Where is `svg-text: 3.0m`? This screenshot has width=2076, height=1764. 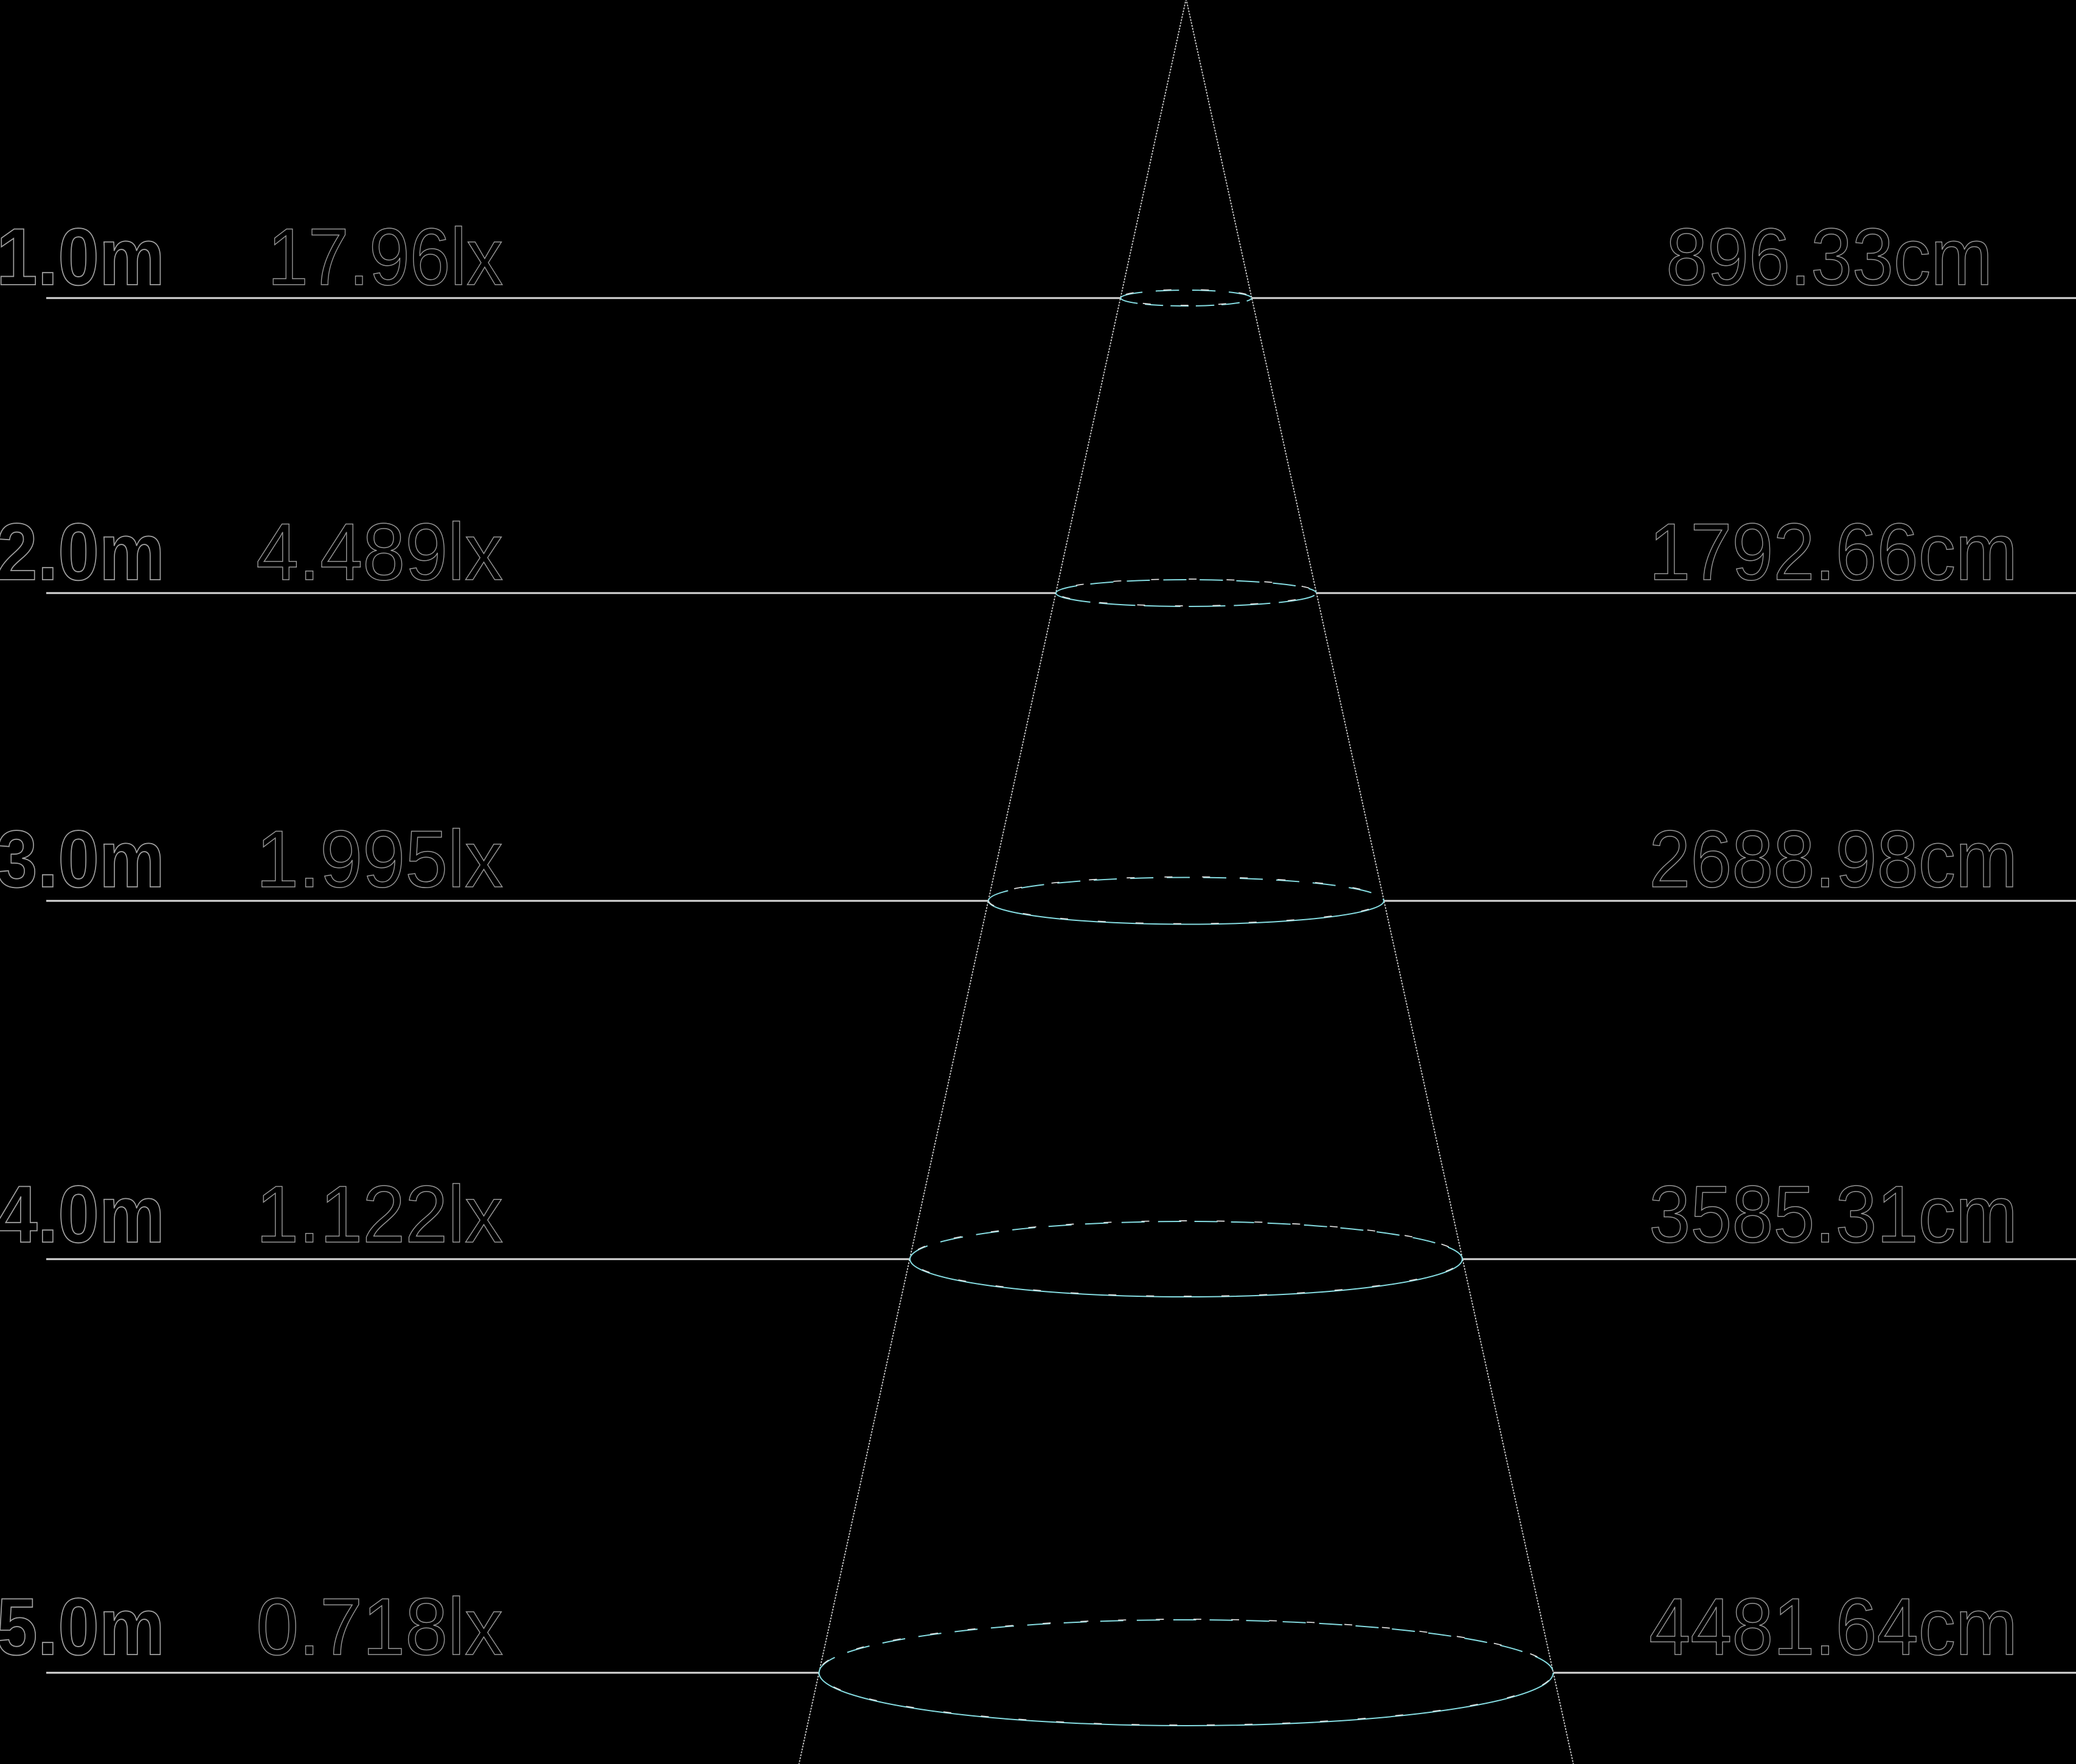 svg-text: 3.0m is located at coordinates (82, 859).